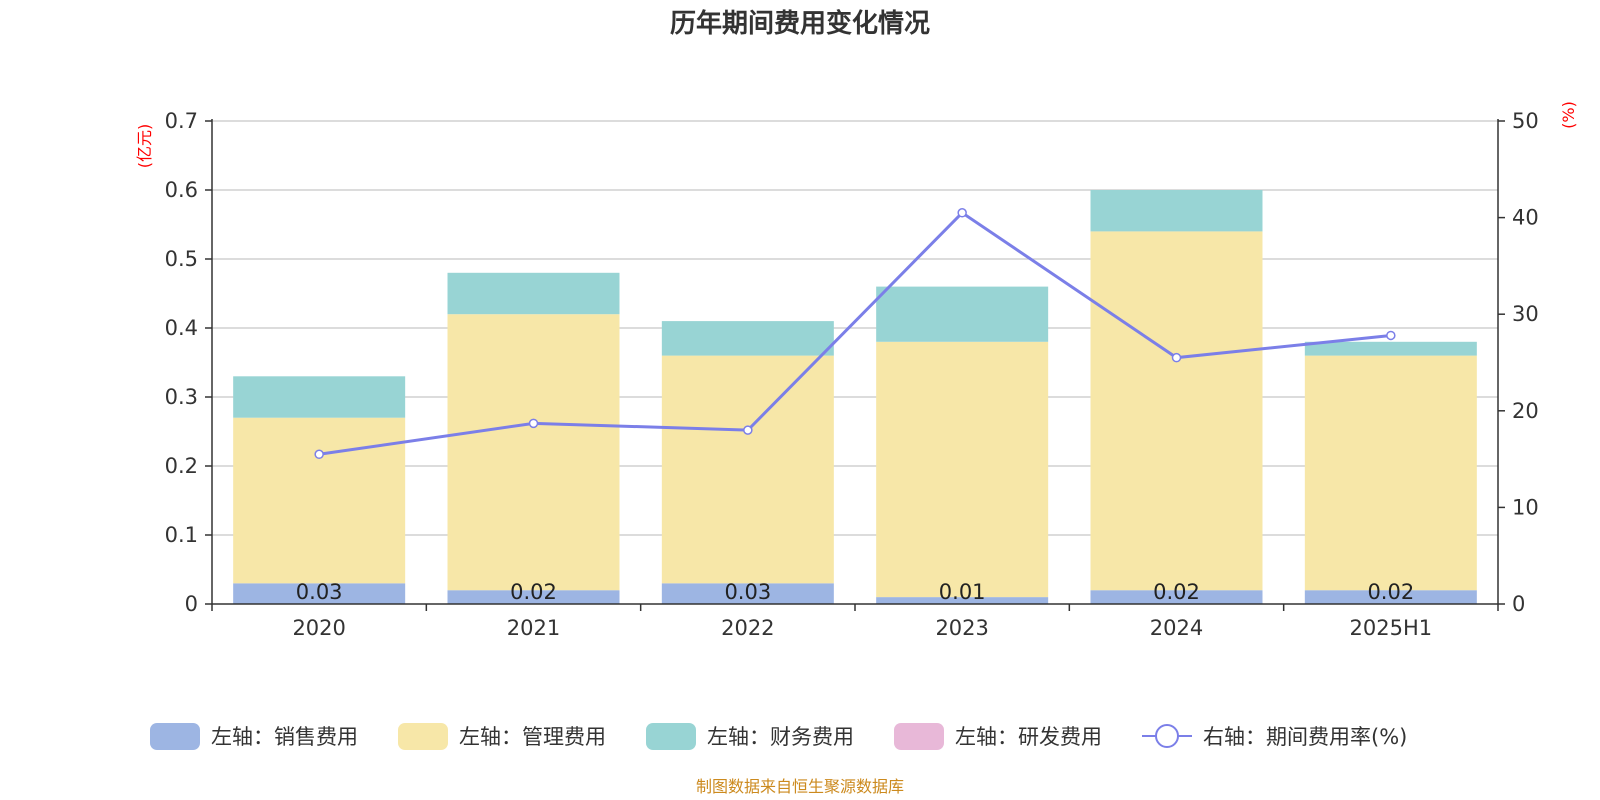  I want to click on legend-label: 左轴：销售费用, so click(284, 737).